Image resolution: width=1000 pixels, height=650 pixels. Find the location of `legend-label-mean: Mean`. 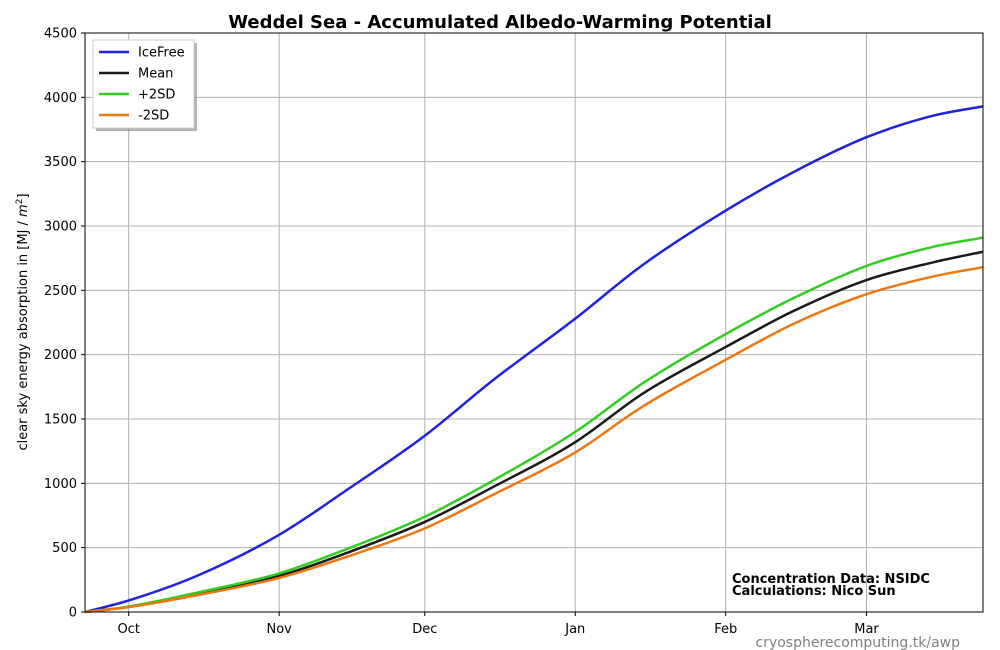

legend-label-mean: Mean is located at coordinates (155, 74).